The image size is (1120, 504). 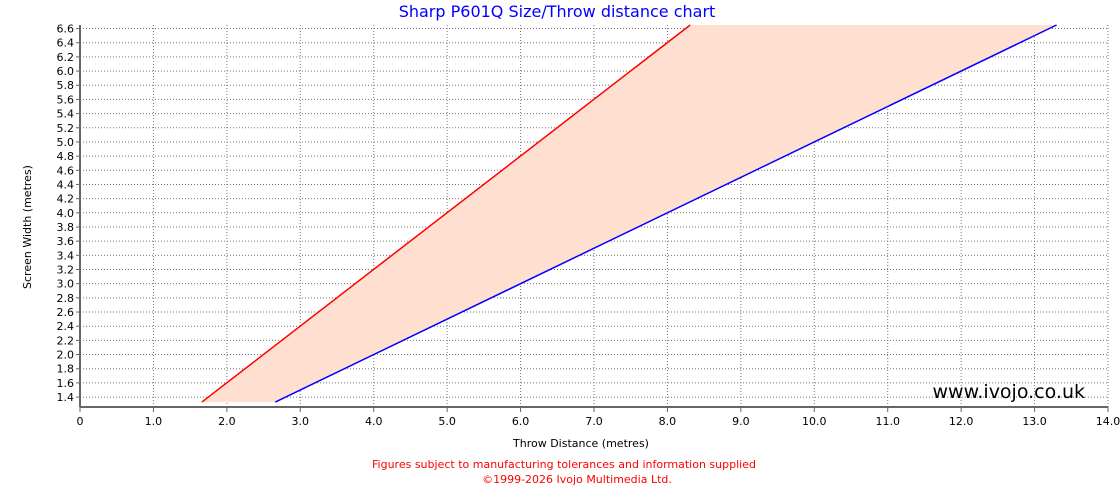 What do you see at coordinates (66, 255) in the screenshot?
I see `y-tick-label: 3.4` at bounding box center [66, 255].